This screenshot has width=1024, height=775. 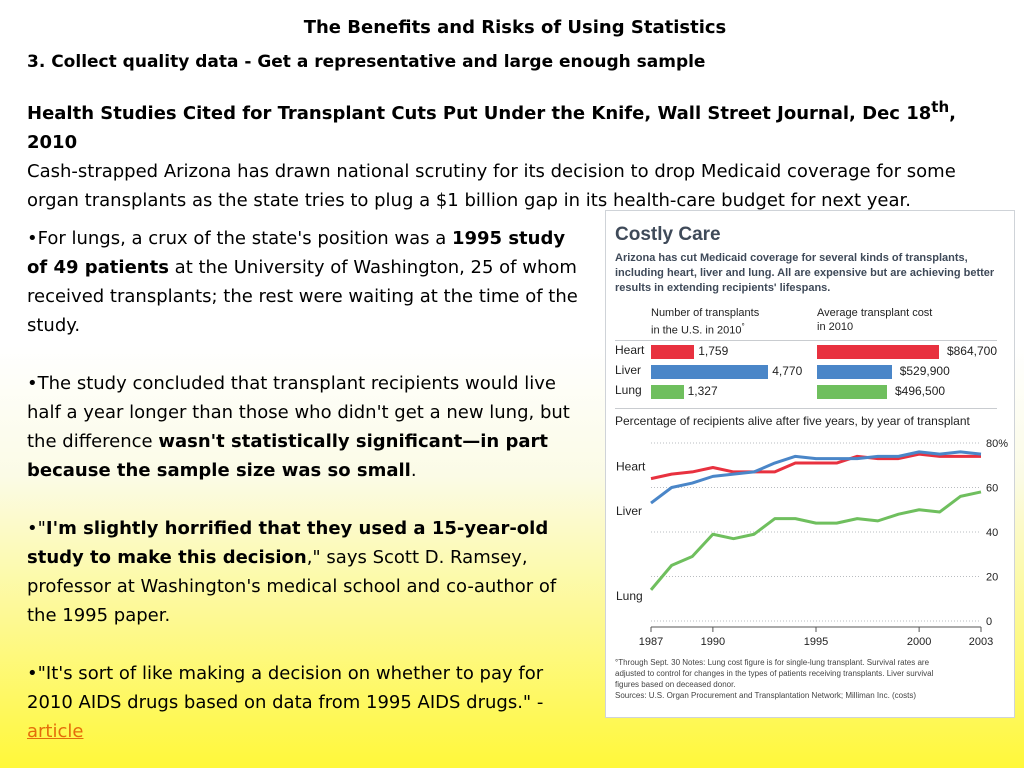 I want to click on series-line-liver, so click(x=816, y=477).